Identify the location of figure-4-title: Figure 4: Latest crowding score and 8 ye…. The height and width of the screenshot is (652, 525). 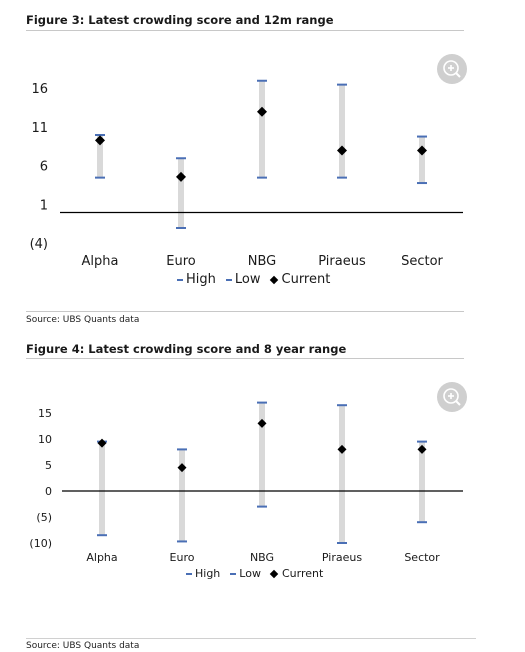
(186, 349).